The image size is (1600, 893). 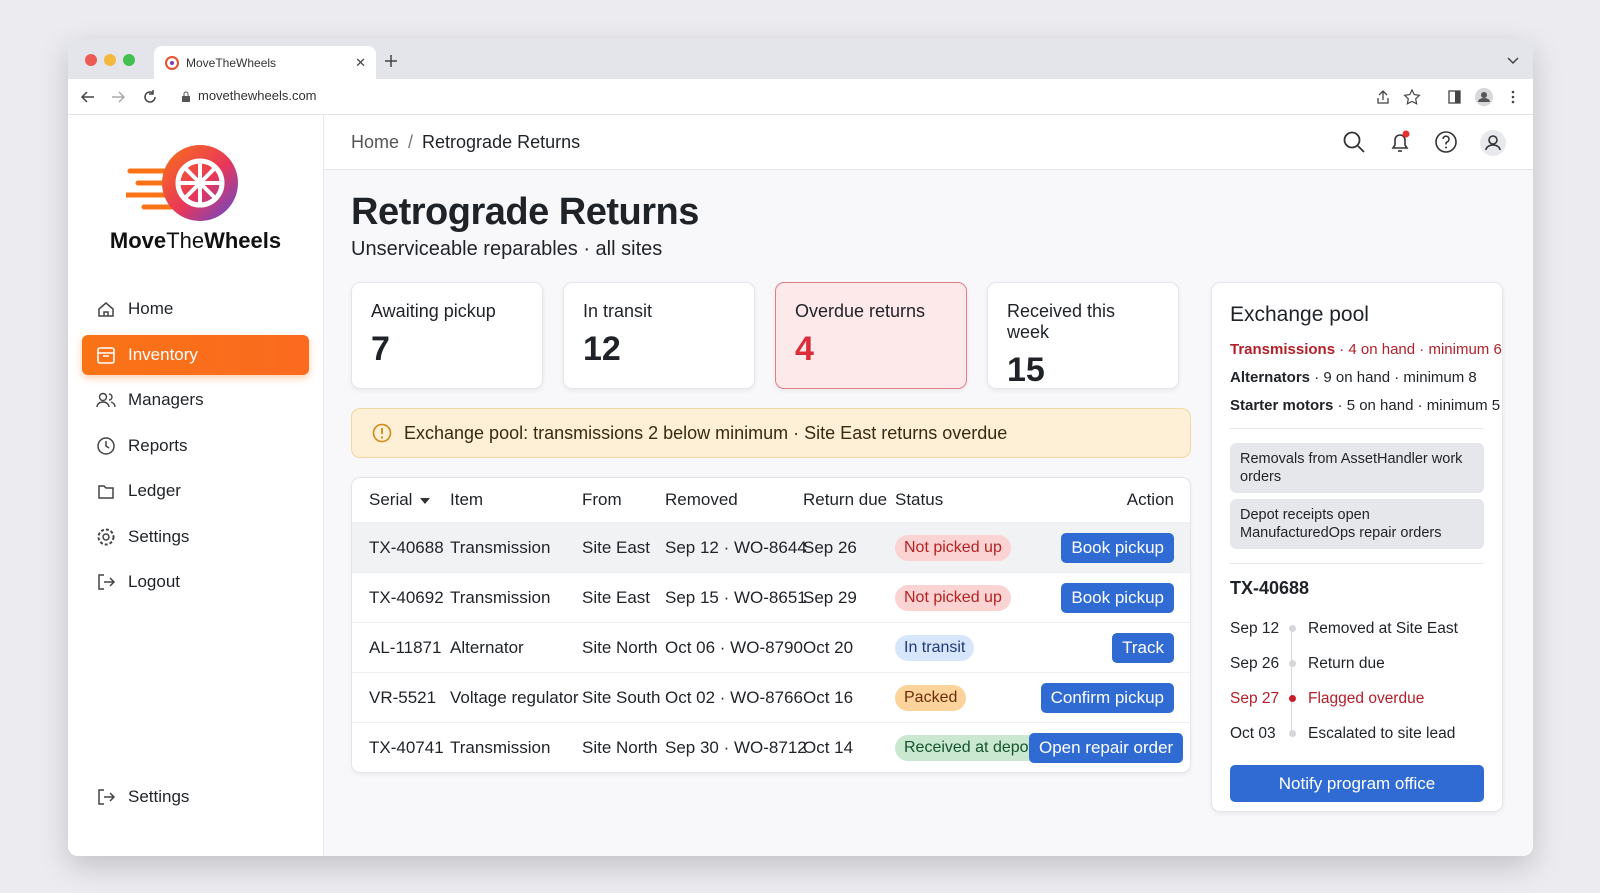 I want to click on kpi-value: 15, so click(x=1026, y=370).